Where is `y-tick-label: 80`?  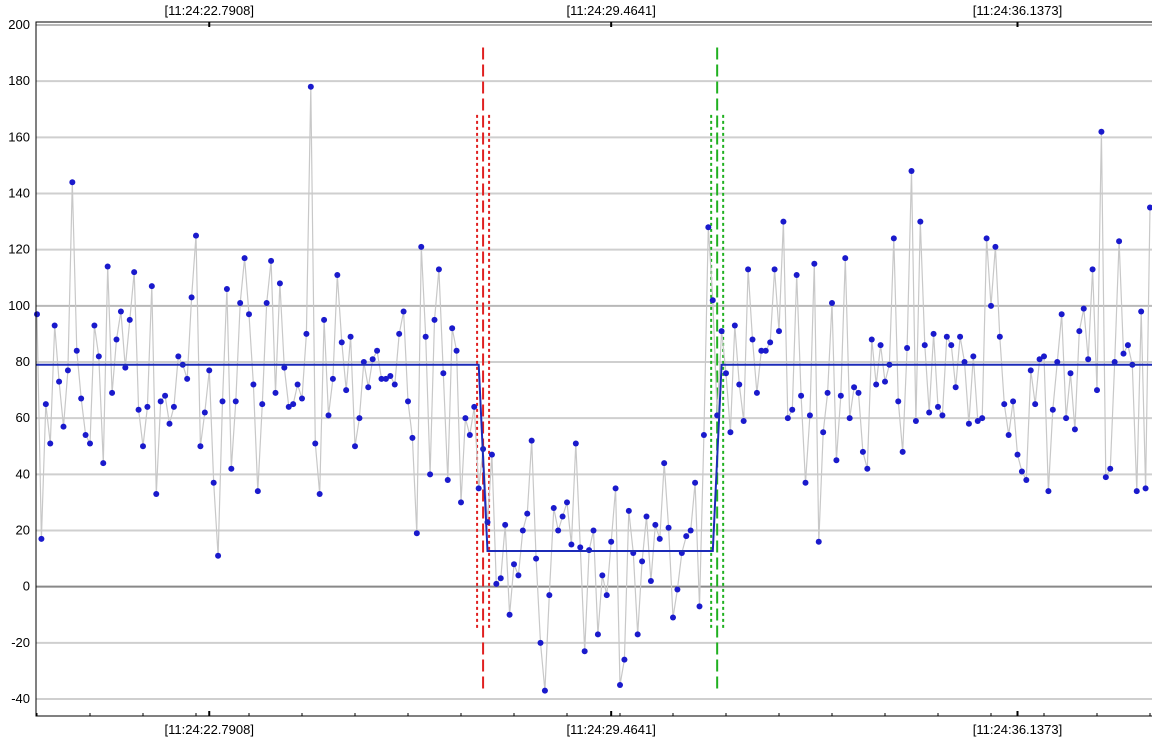 y-tick-label: 80 is located at coordinates (23, 361).